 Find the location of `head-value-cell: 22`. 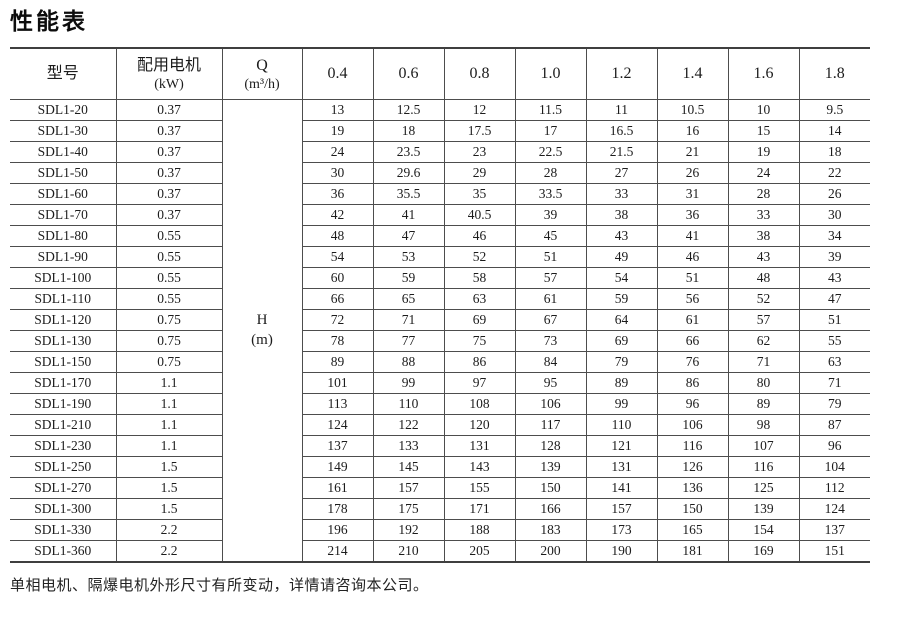

head-value-cell: 22 is located at coordinates (834, 173).